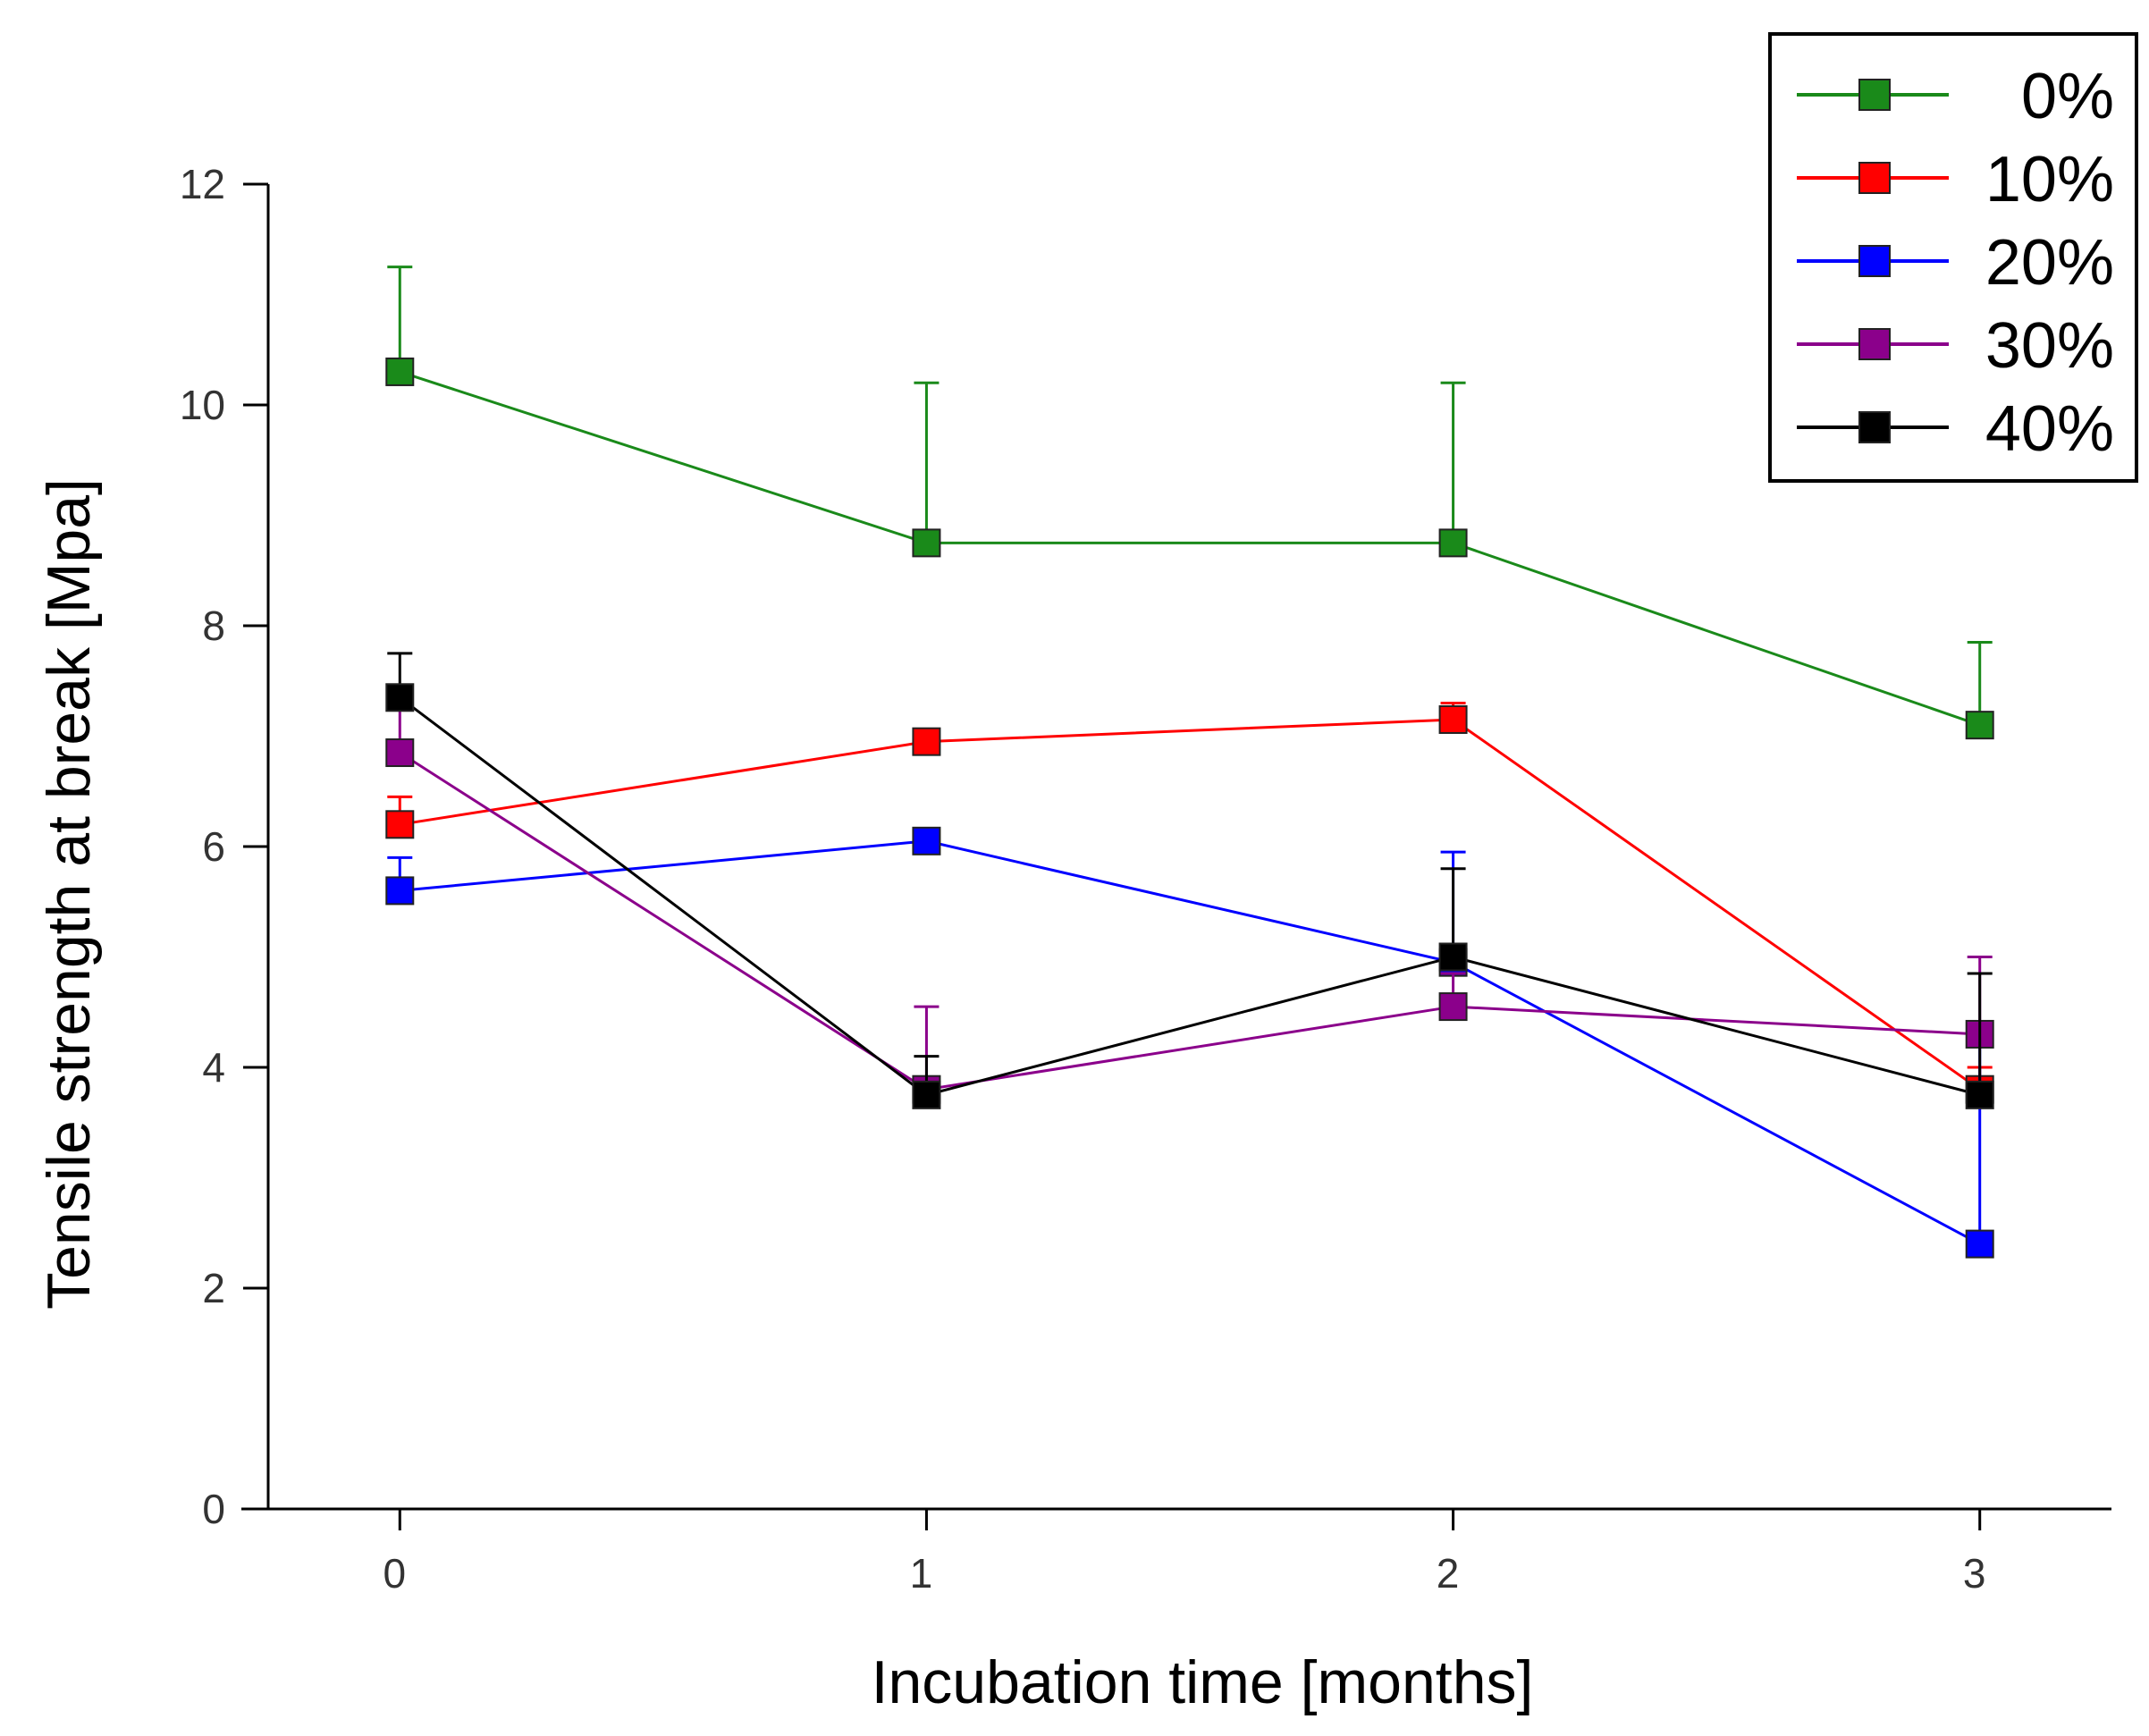  I want to click on legend-label: 20%, so click(2049, 263).